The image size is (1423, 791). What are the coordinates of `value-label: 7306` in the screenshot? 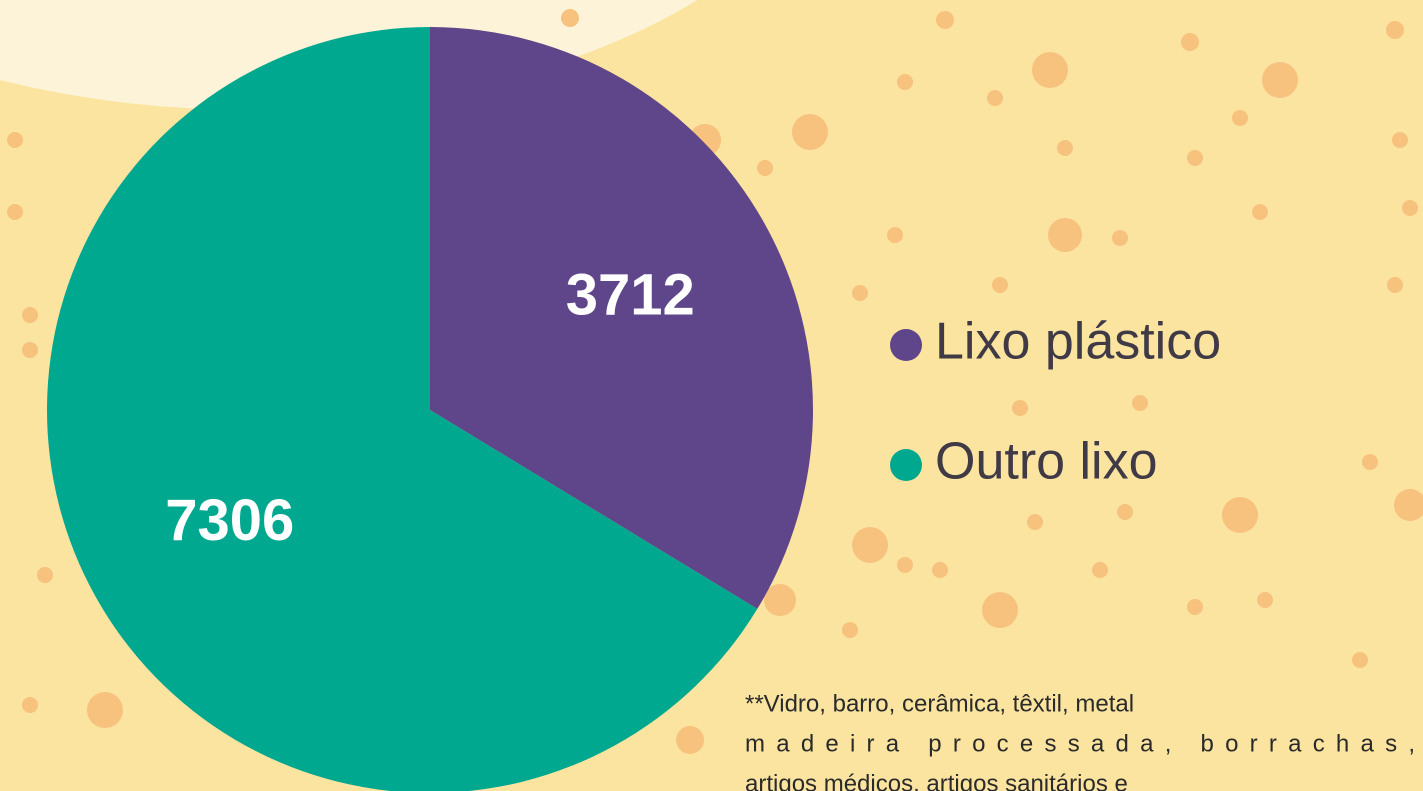 It's located at (229, 520).